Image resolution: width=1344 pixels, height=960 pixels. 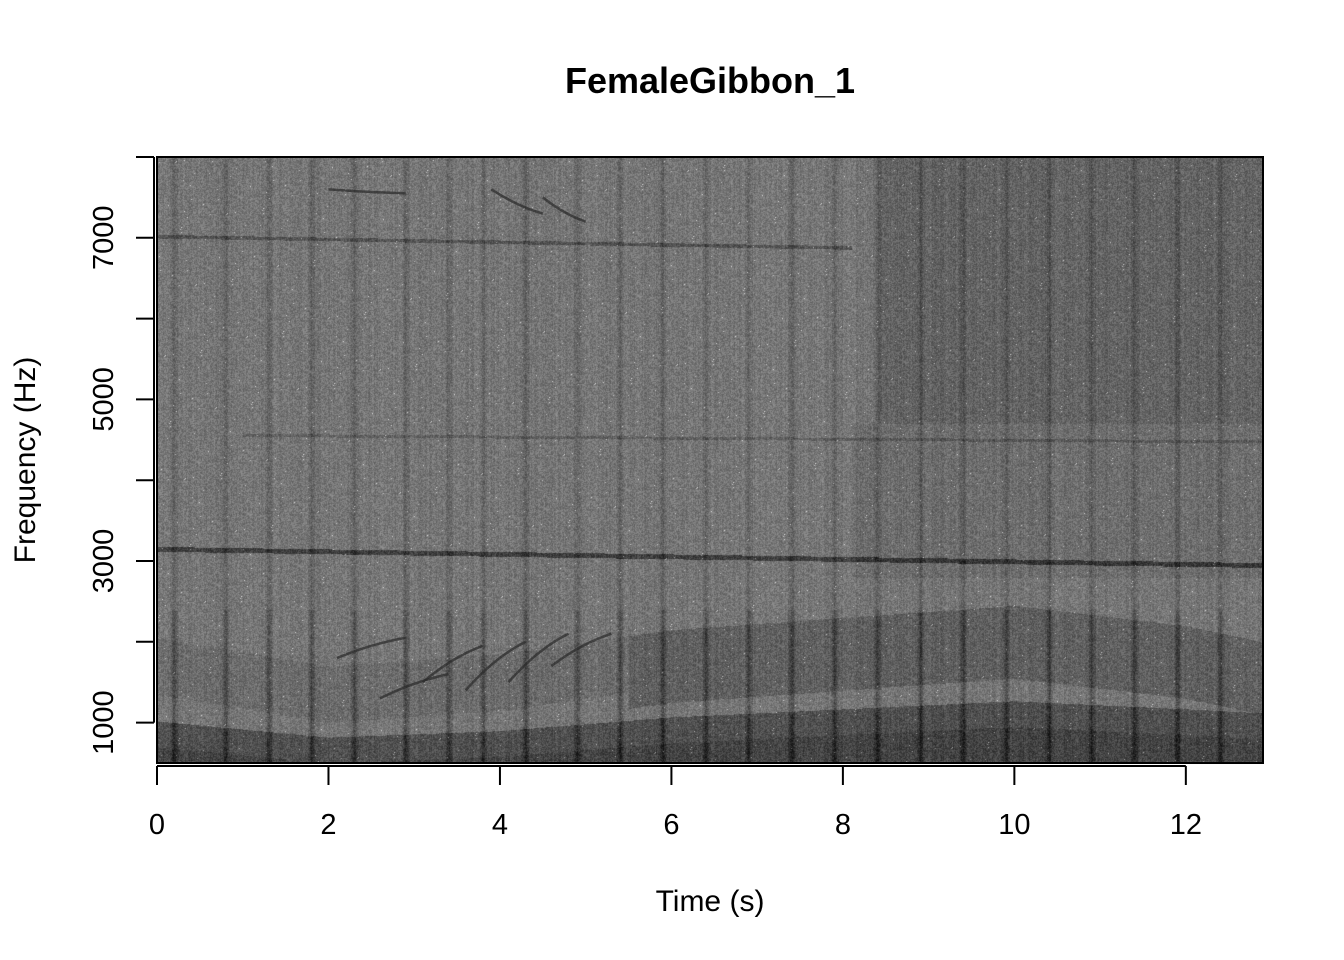 What do you see at coordinates (25, 460) in the screenshot?
I see `y-axis-label: Frequency (Hz)` at bounding box center [25, 460].